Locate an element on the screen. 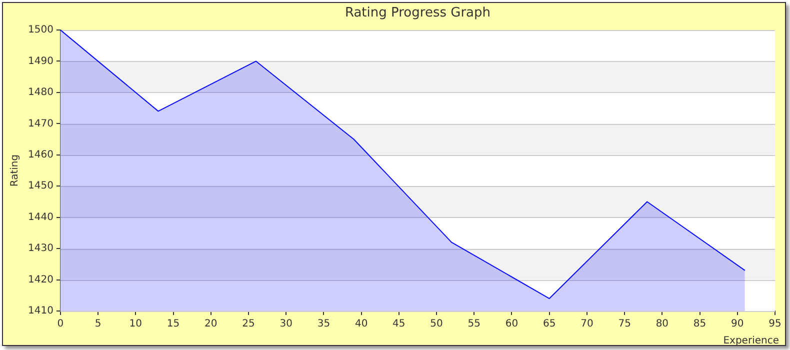 This screenshot has width=790, height=350. x-tick-label: 75 is located at coordinates (624, 324).